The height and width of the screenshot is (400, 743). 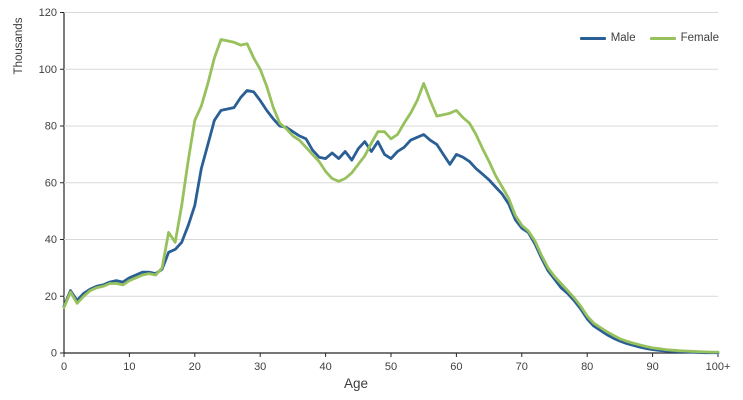 What do you see at coordinates (699, 38) in the screenshot?
I see `legend-label-female: Female` at bounding box center [699, 38].